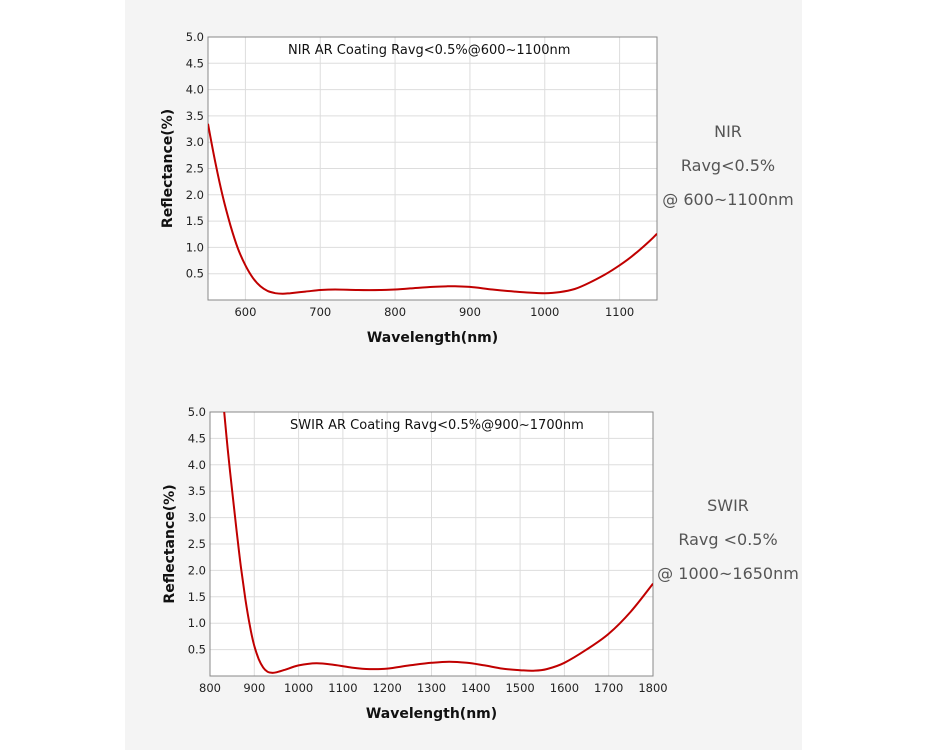 The image size is (927, 750). I want to click on swir-x-tick-label: 1300, so click(431, 688).